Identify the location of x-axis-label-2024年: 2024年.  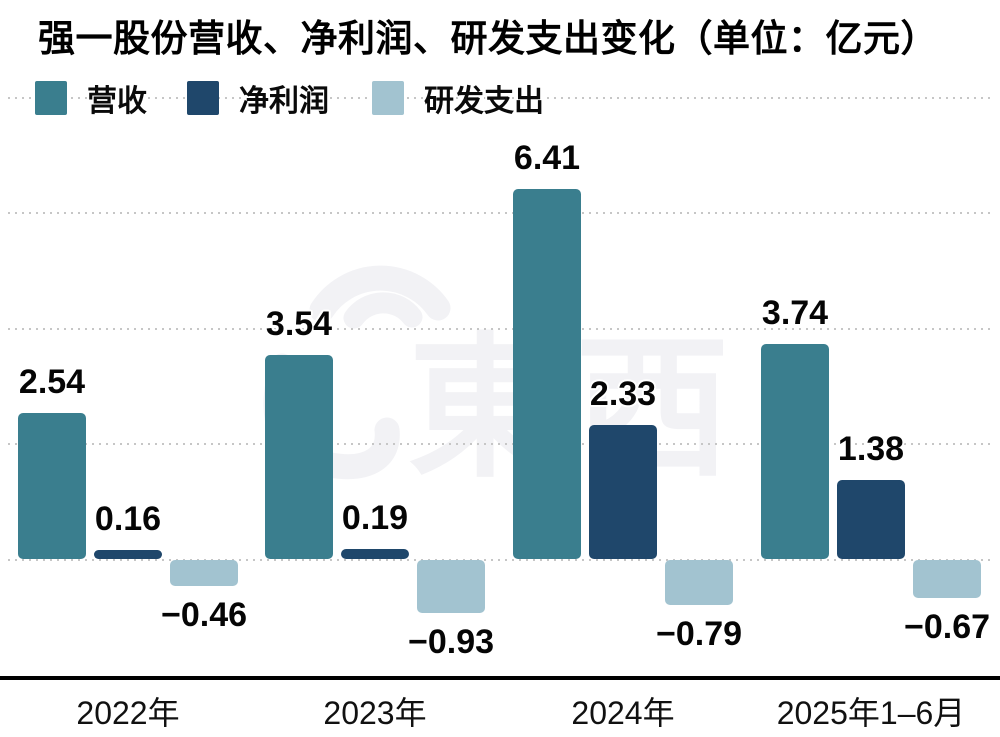
(623, 713).